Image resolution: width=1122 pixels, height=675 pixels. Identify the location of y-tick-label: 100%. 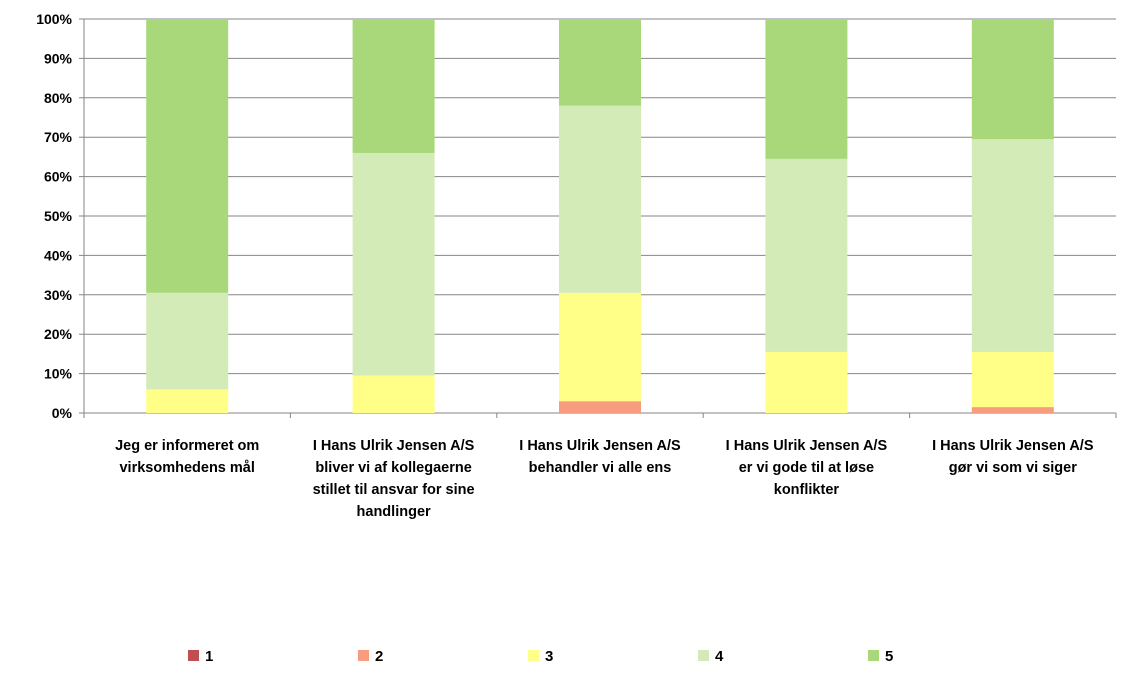
(54, 19).